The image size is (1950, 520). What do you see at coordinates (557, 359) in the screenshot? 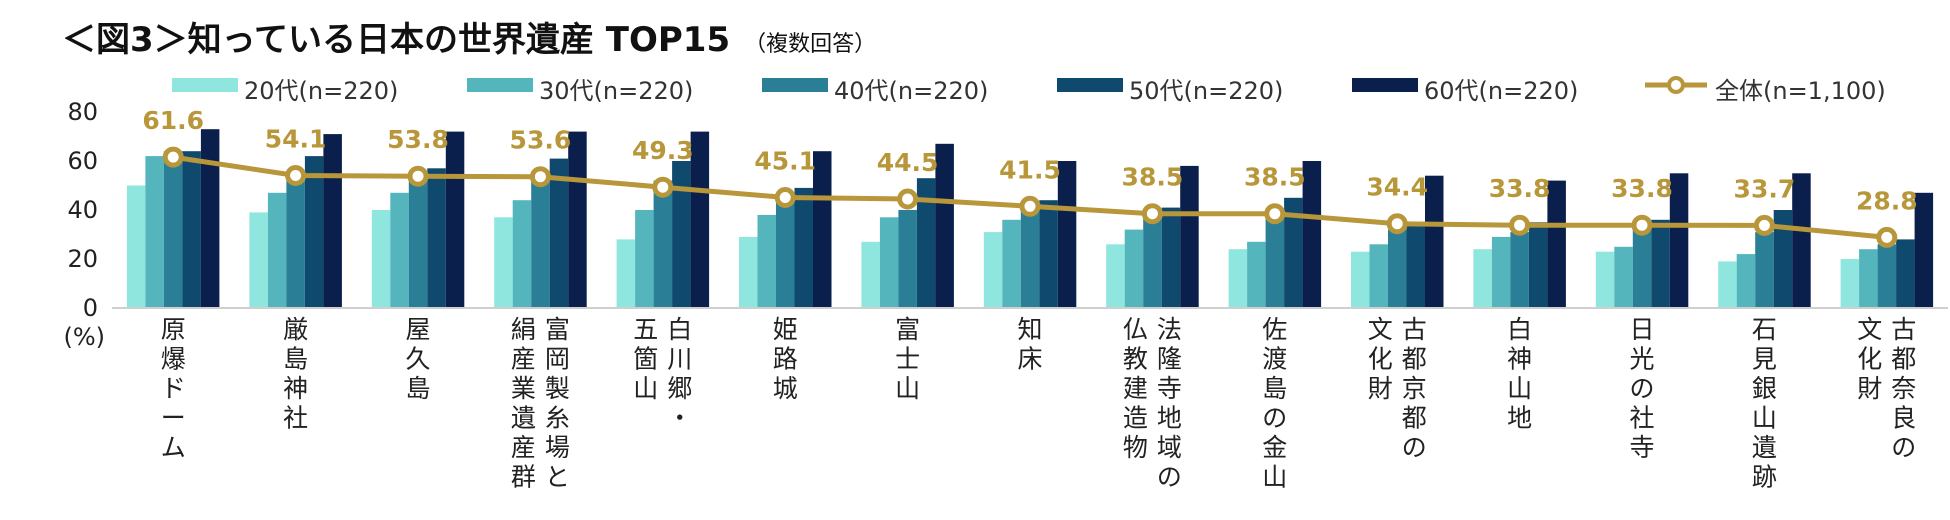
I see `category-label-char: 岡` at bounding box center [557, 359].